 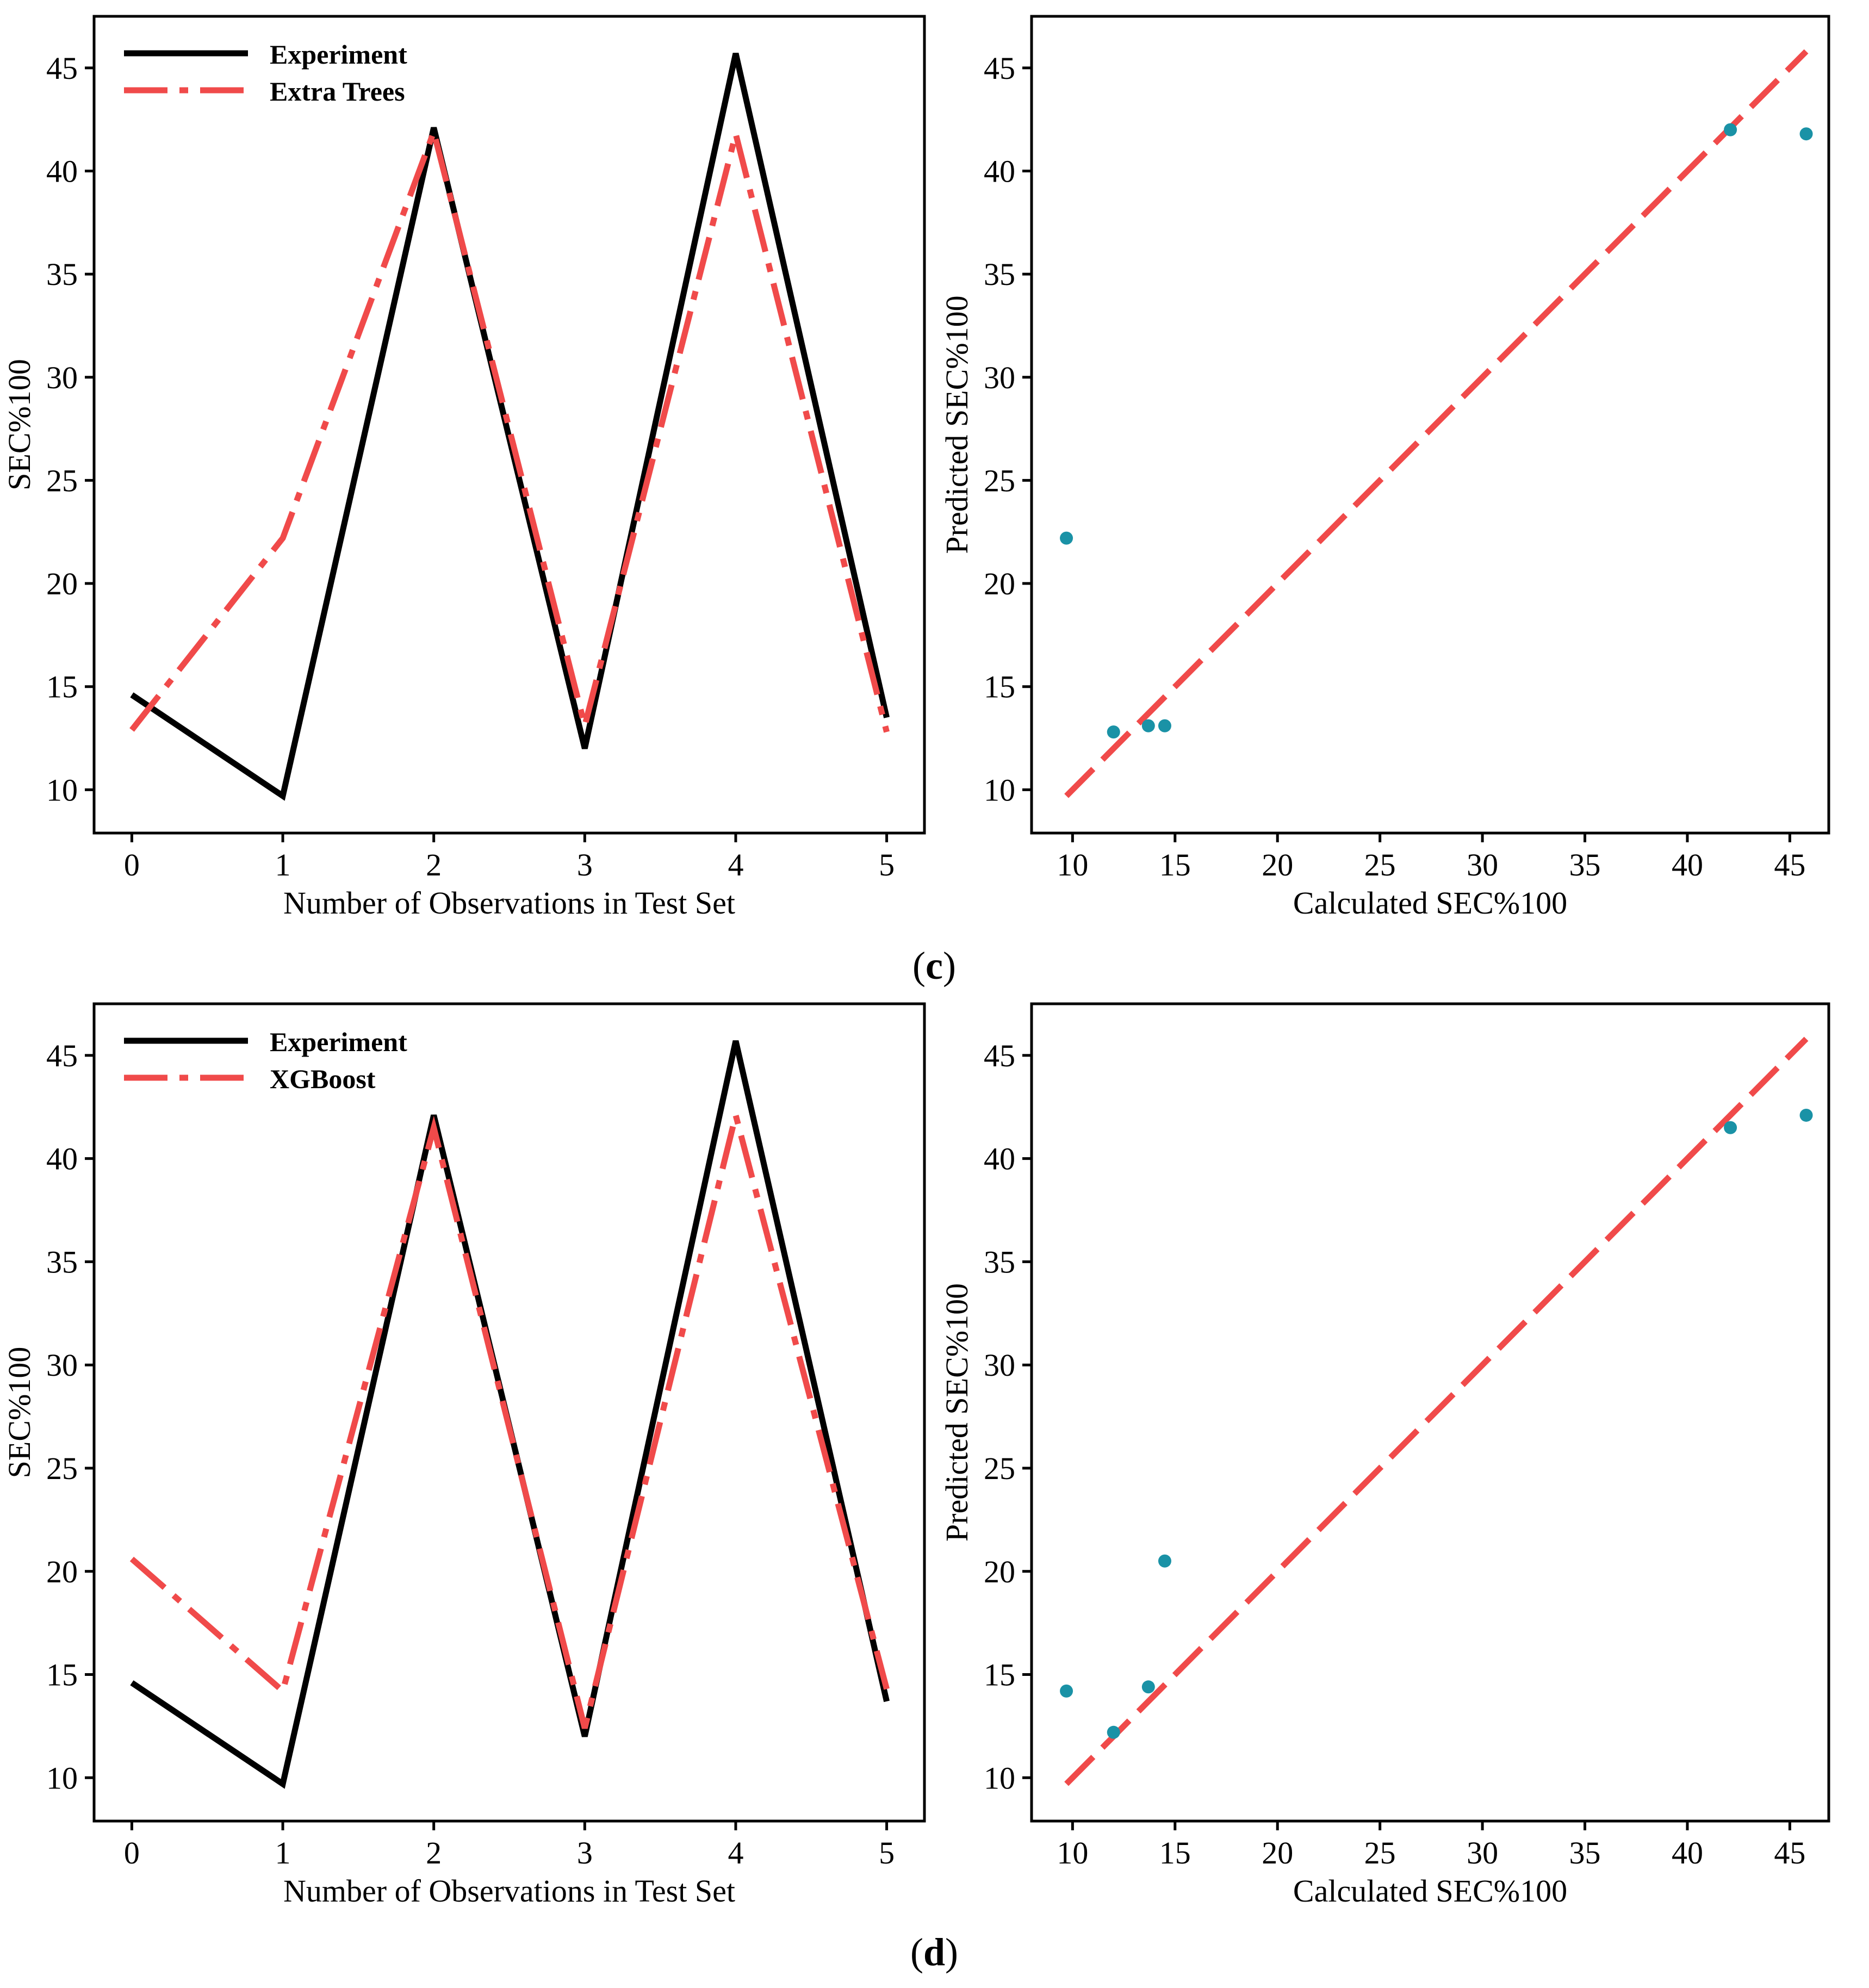 What do you see at coordinates (265, 1060) in the screenshot?
I see `legend-2: Experiment XGBoost` at bounding box center [265, 1060].